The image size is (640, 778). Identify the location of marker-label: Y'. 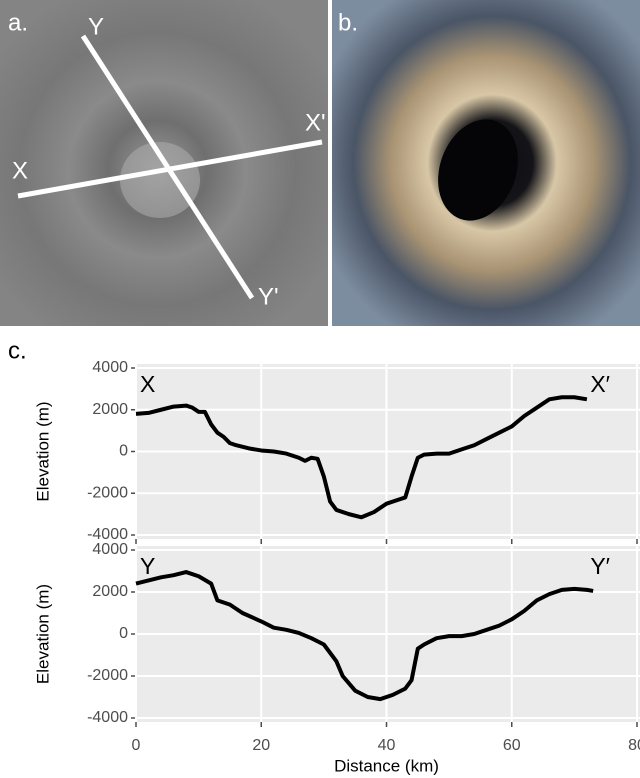
(268, 296).